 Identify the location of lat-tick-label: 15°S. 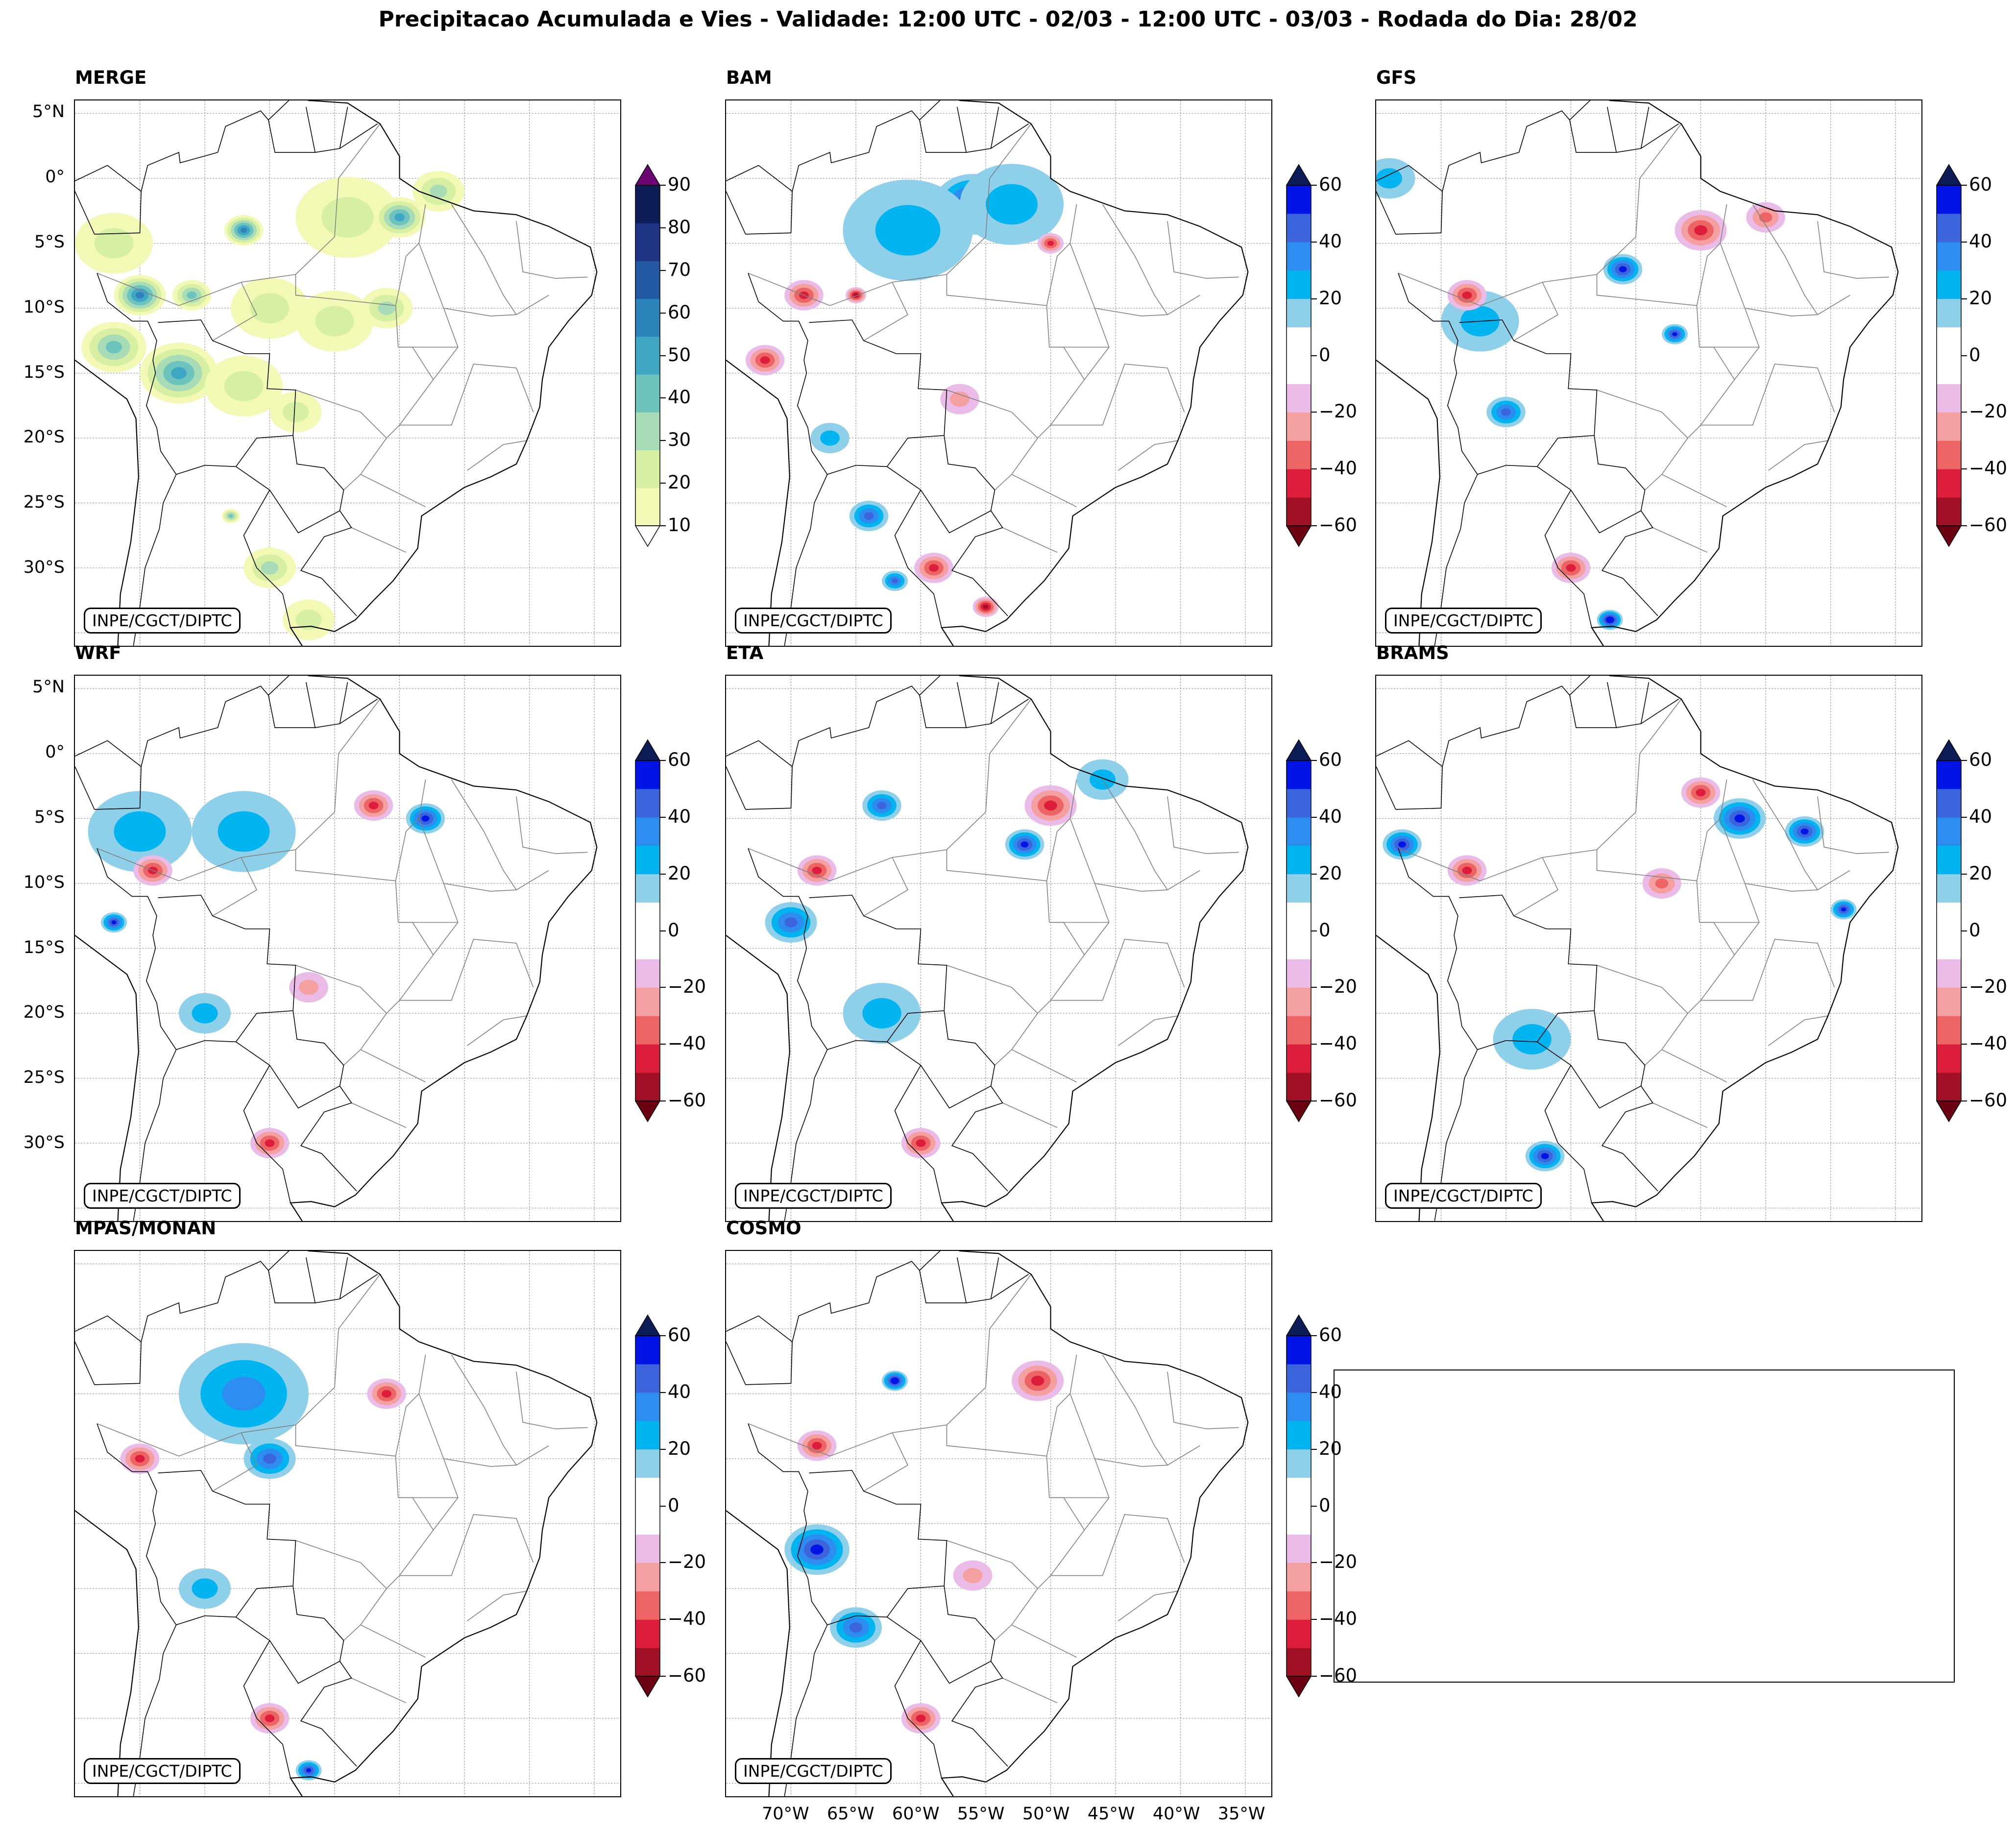
(44, 947).